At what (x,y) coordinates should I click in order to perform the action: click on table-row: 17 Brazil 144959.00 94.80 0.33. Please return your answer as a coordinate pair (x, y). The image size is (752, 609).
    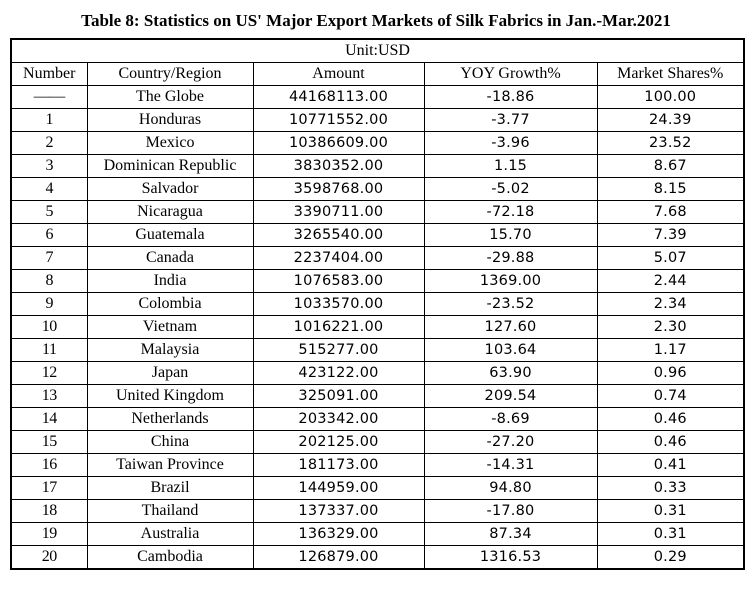
    Looking at the image, I should click on (377, 488).